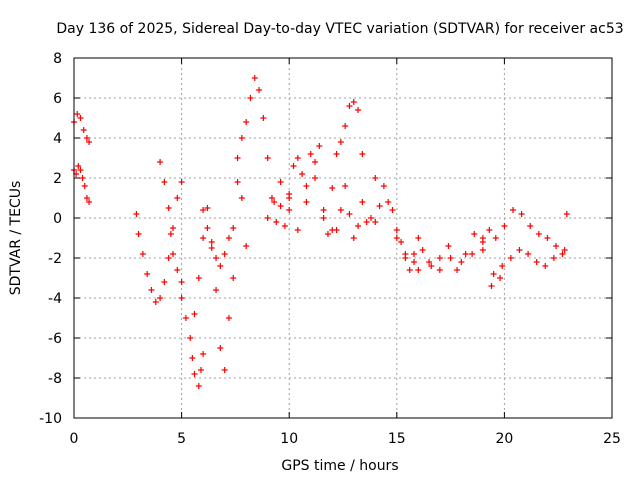 The width and height of the screenshot is (640, 480). Describe the element at coordinates (57, 219) in the screenshot. I see `y-tick-label: 0` at that location.